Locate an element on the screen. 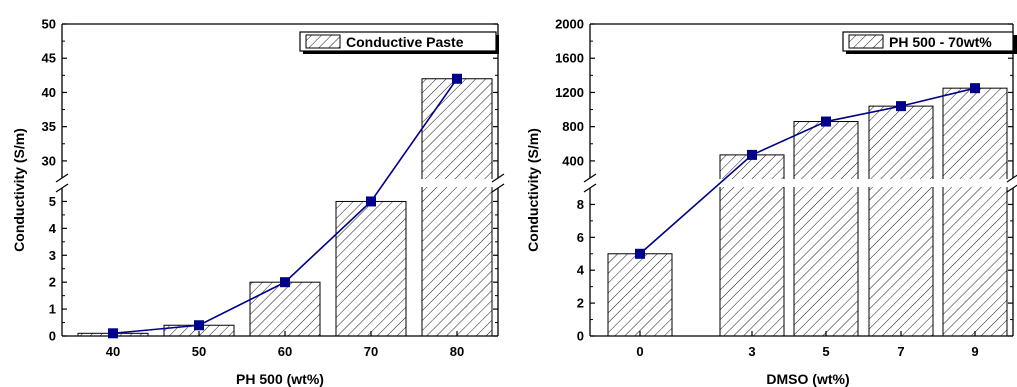 The image size is (1017, 387). x-tick-label: 70 is located at coordinates (371, 351).